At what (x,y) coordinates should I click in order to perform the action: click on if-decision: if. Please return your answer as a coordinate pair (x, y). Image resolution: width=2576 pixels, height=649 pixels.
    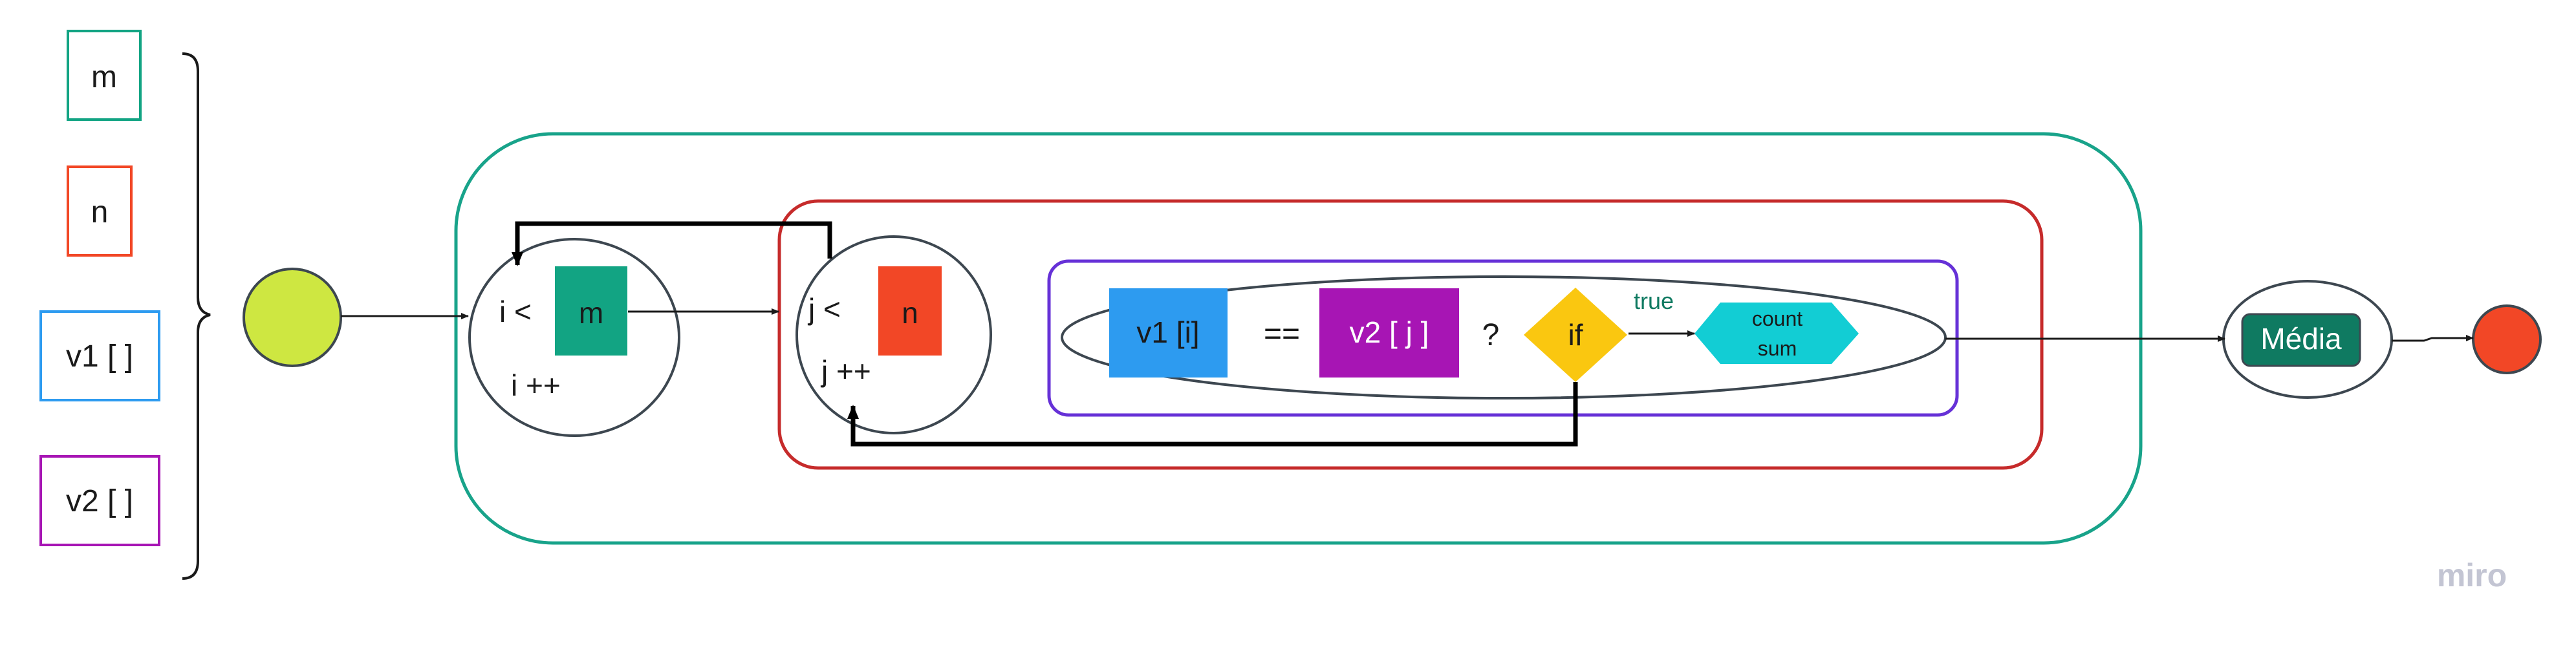
    Looking at the image, I should click on (1575, 335).